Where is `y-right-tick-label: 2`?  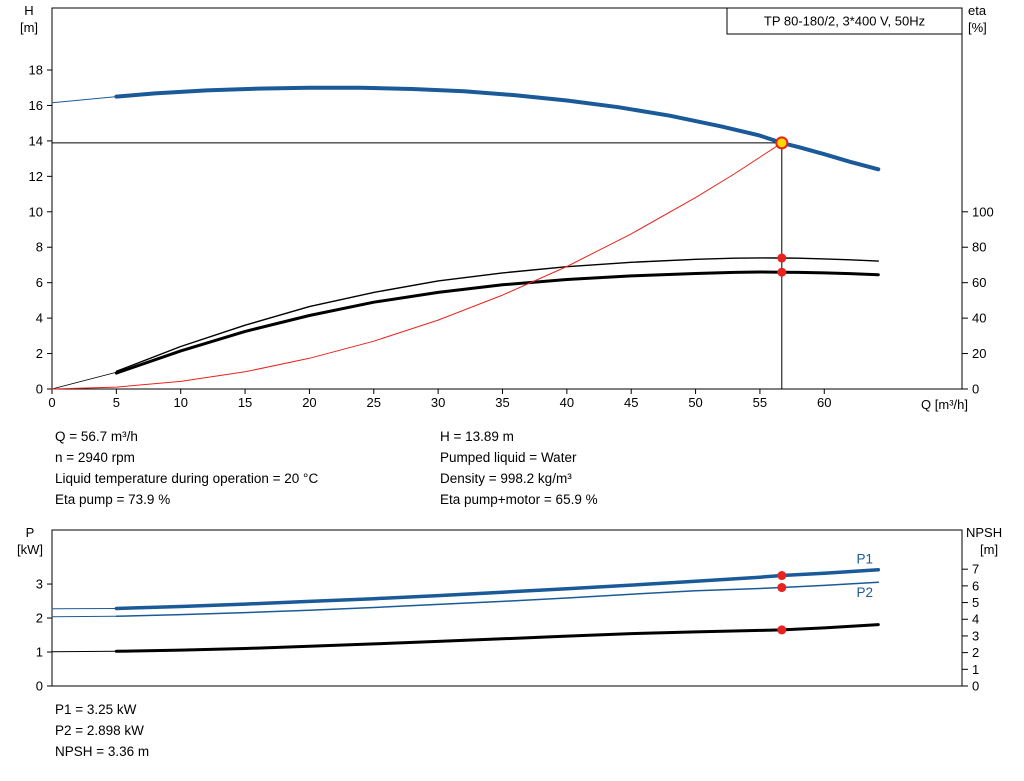 y-right-tick-label: 2 is located at coordinates (975, 652).